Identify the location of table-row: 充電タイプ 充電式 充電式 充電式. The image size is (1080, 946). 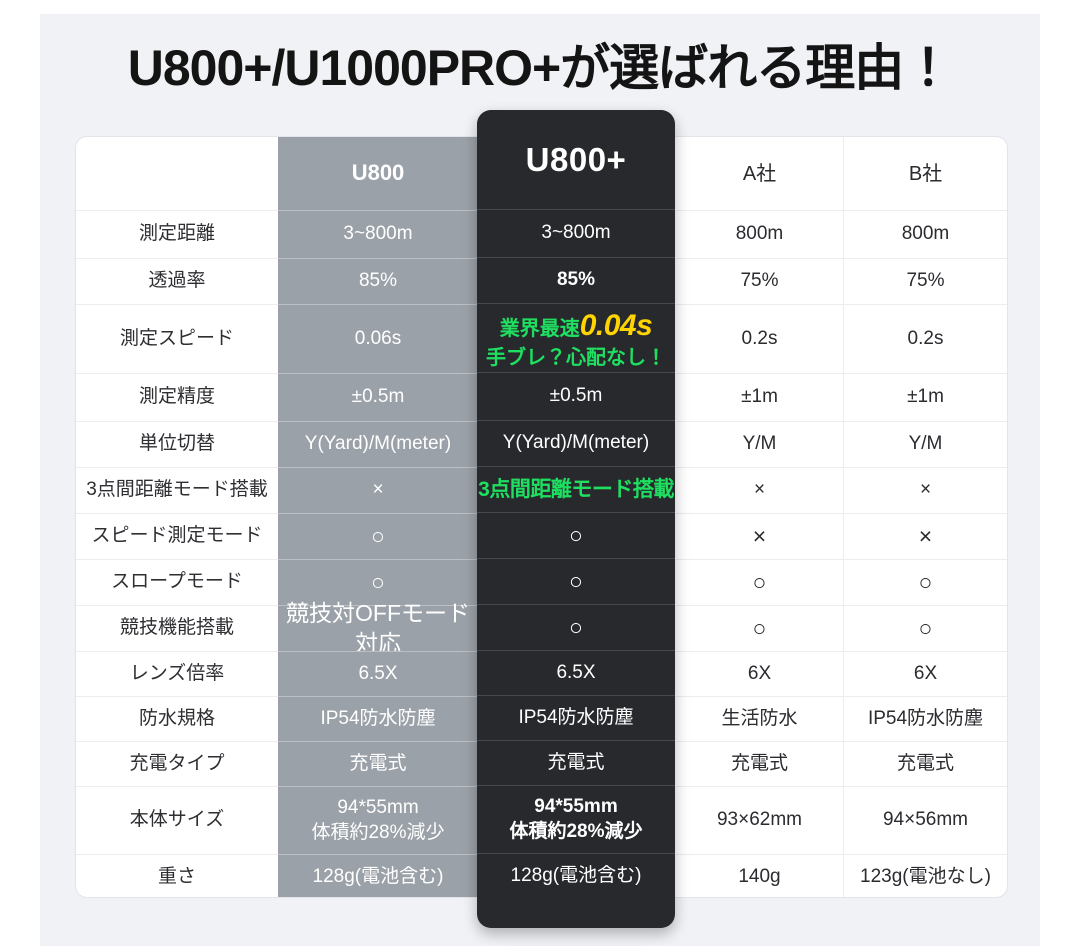
(541, 763).